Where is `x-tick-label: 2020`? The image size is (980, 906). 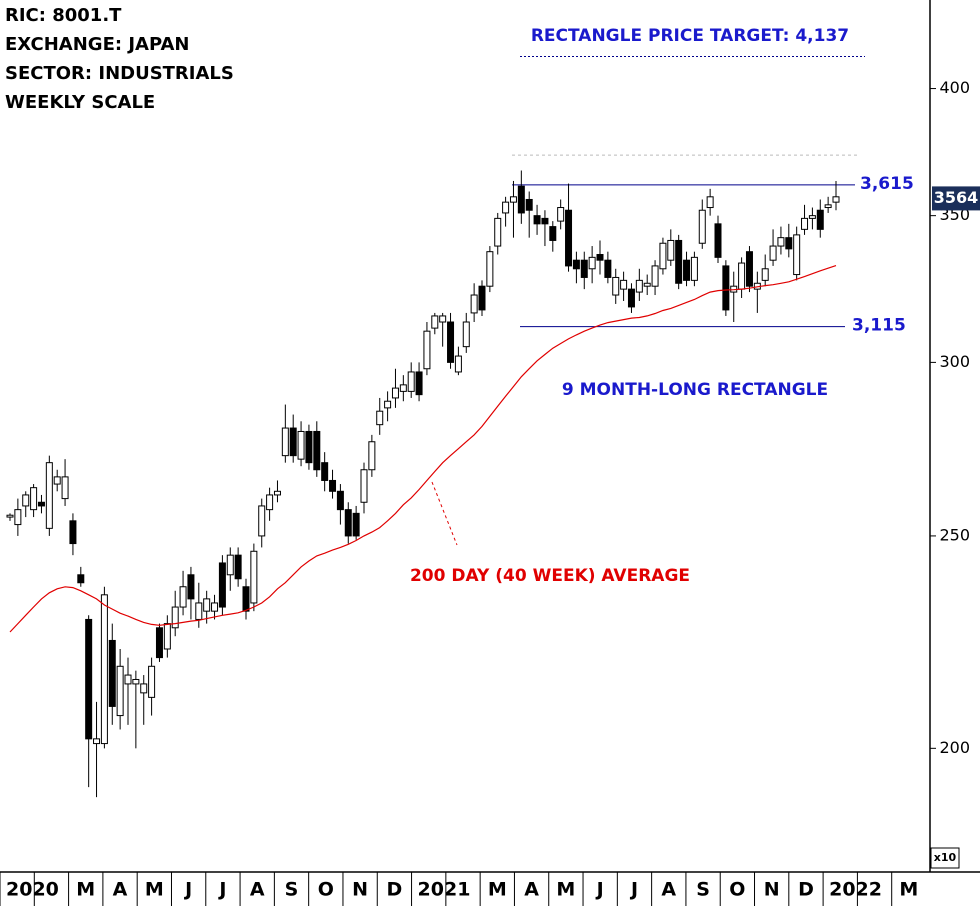 x-tick-label: 2020 is located at coordinates (32, 890).